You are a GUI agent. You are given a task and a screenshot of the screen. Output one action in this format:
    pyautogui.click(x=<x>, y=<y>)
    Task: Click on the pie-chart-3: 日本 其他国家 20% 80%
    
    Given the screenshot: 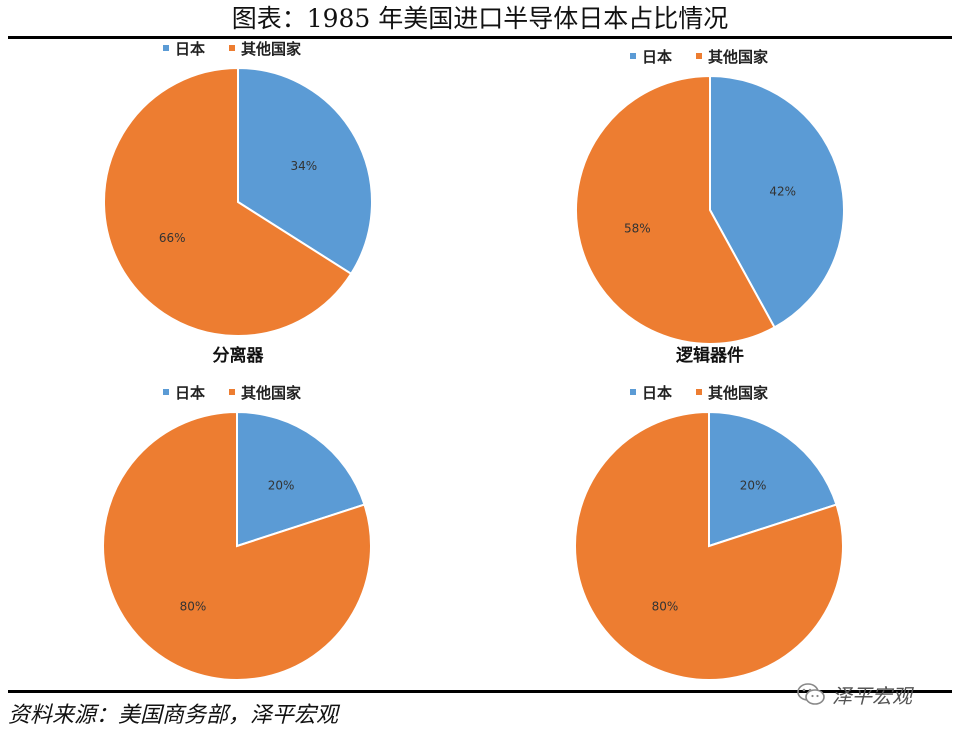 What is the action you would take?
    pyautogui.click(x=237, y=532)
    